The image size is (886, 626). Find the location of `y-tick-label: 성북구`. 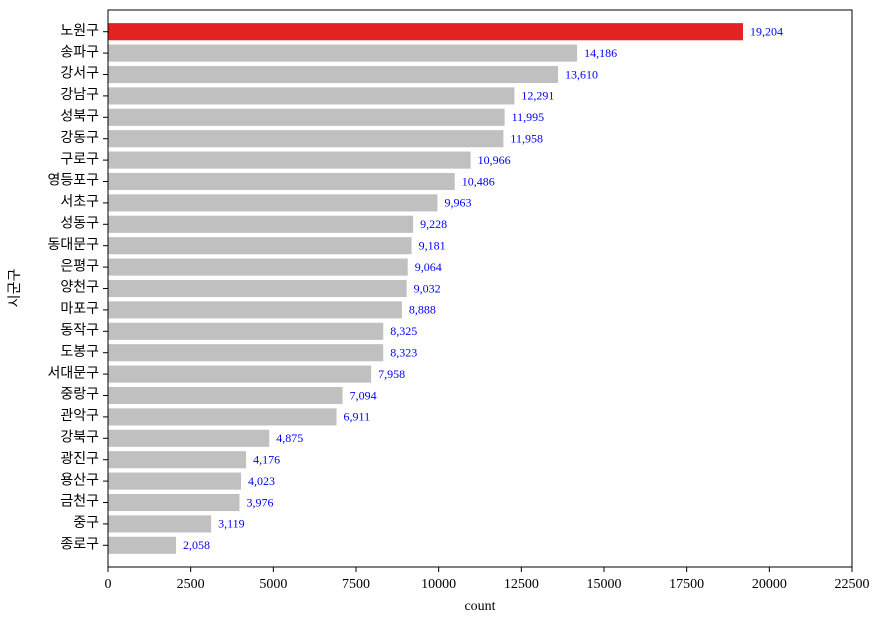

y-tick-label: 성북구 is located at coordinates (79, 117).